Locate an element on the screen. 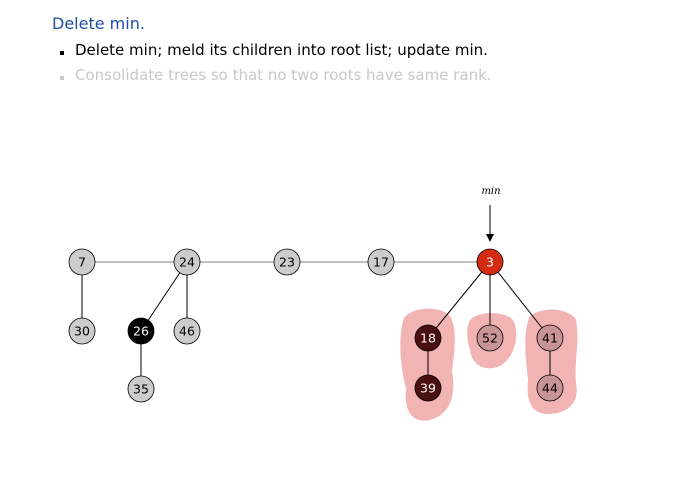 The image size is (677, 485). node-label: 3 is located at coordinates (490, 262).